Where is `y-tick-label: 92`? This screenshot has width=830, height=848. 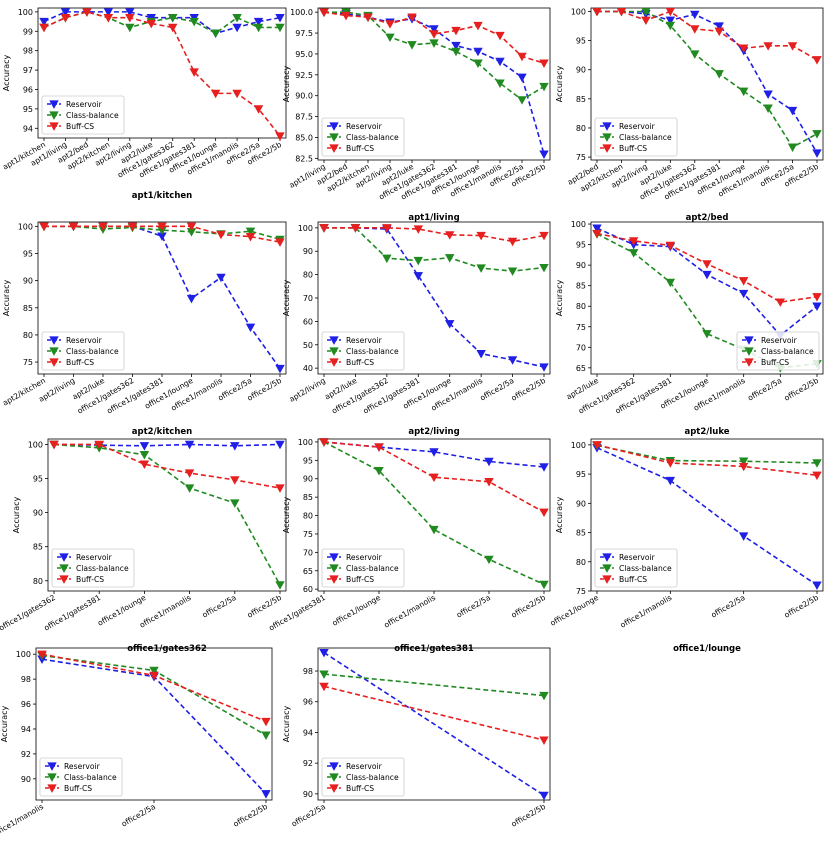 y-tick-label: 92 is located at coordinates (308, 763).